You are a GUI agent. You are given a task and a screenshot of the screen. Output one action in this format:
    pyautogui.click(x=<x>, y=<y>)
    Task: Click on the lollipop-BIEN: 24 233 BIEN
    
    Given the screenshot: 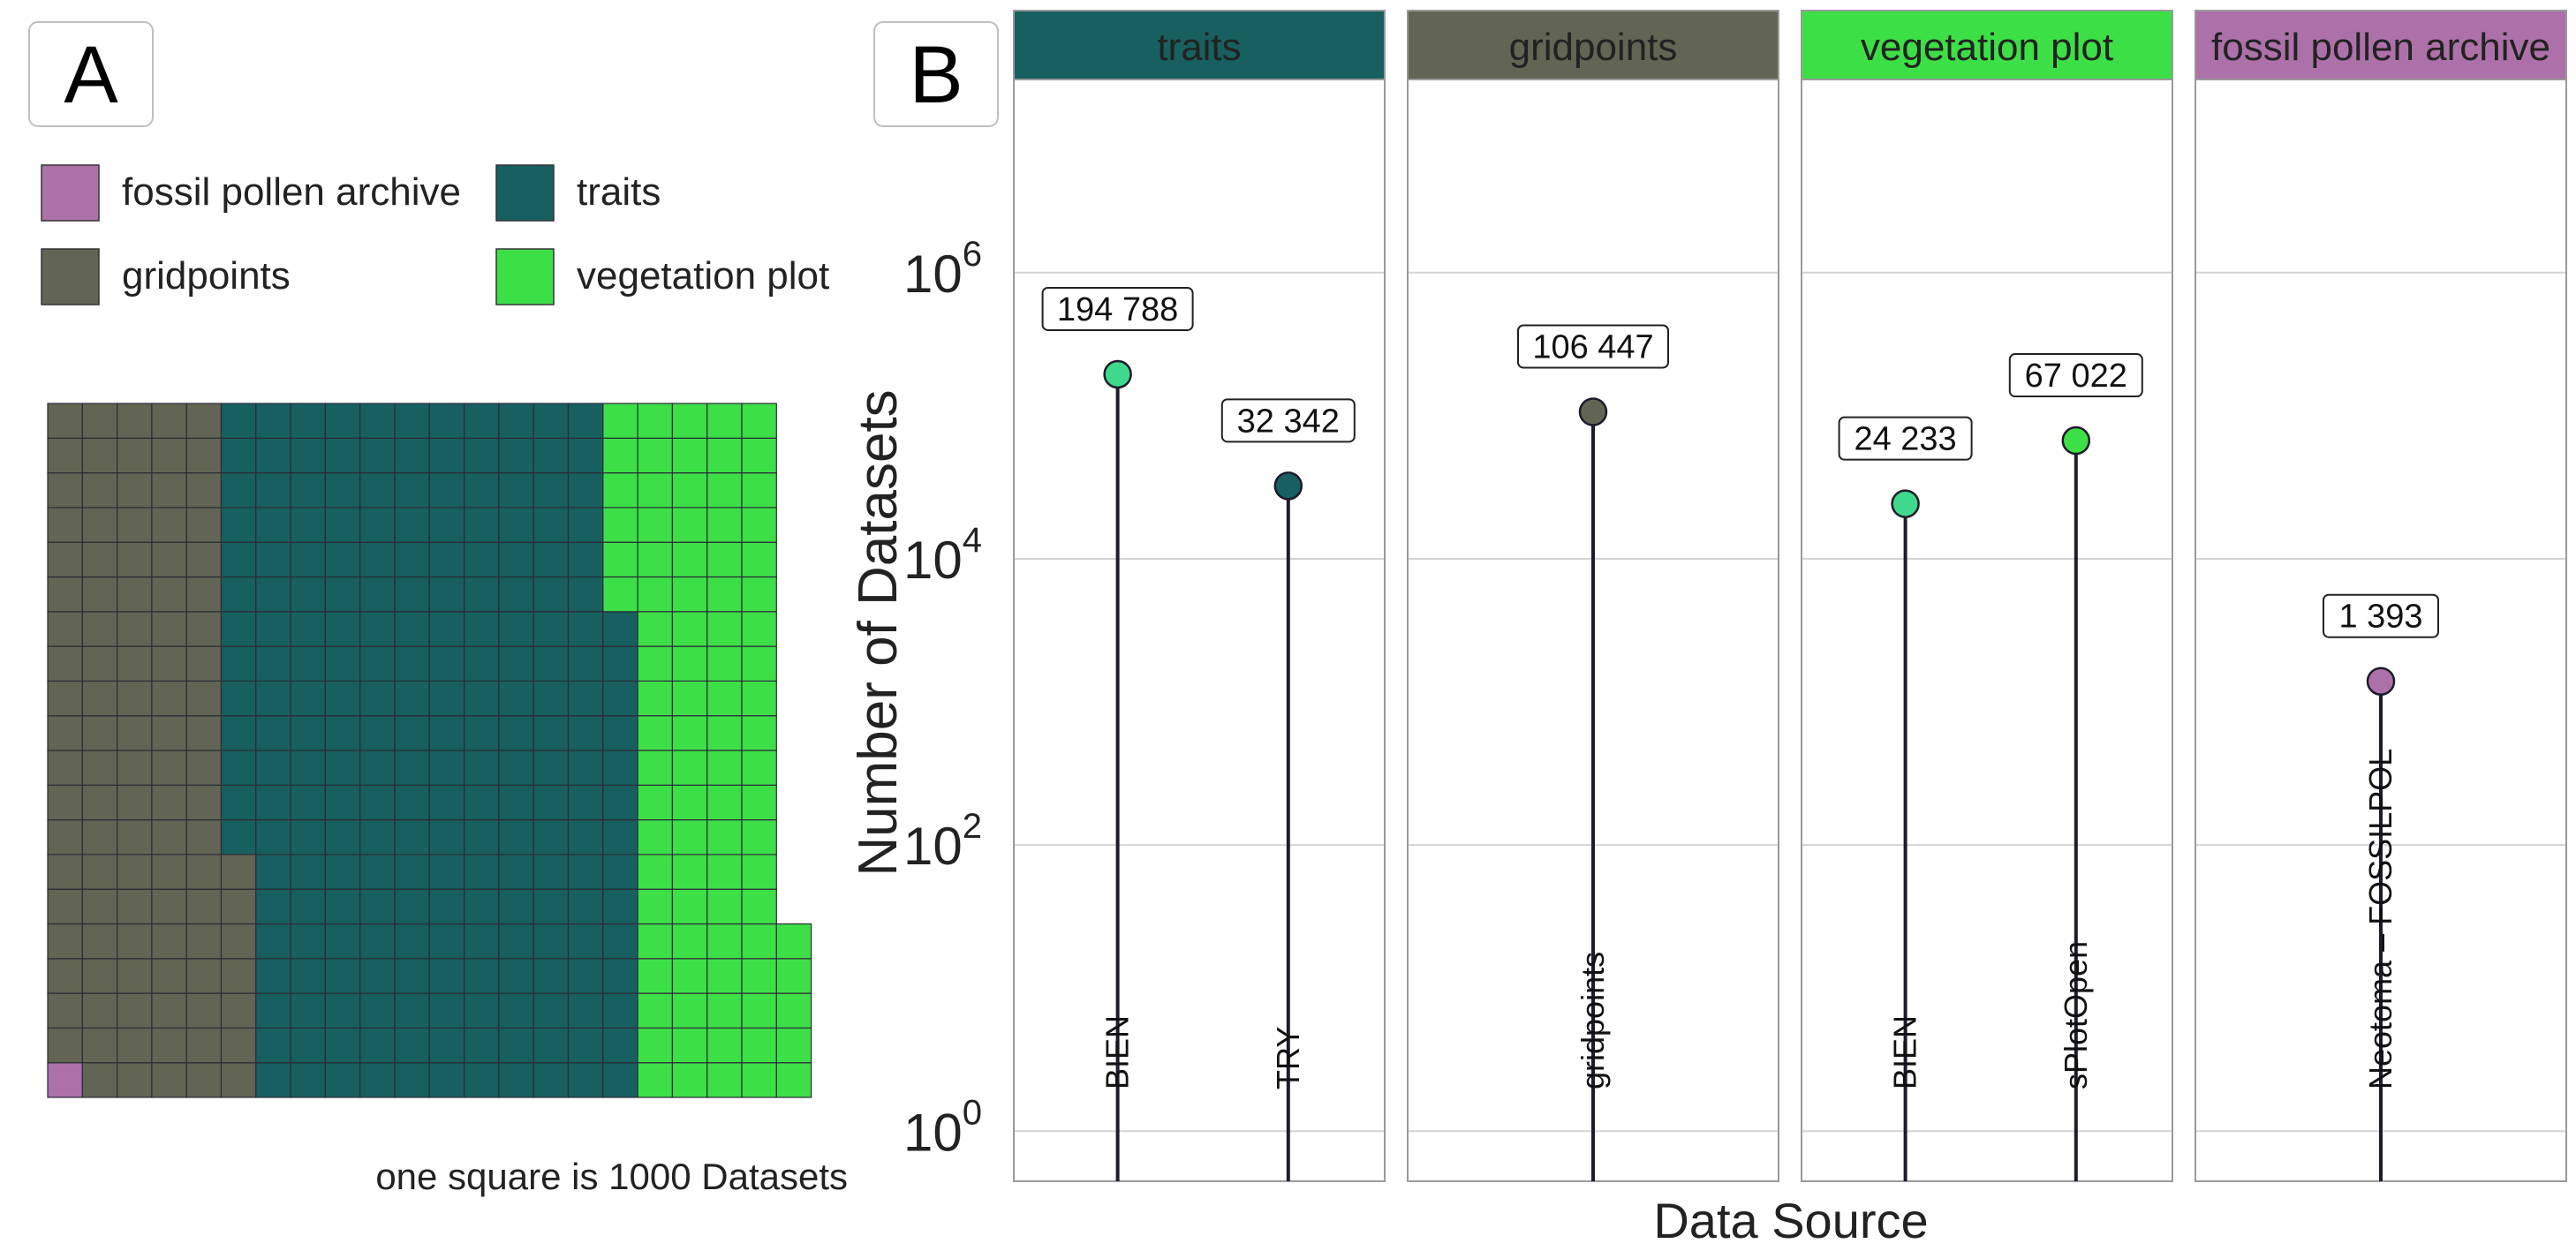 What is the action you would take?
    pyautogui.click(x=1905, y=798)
    